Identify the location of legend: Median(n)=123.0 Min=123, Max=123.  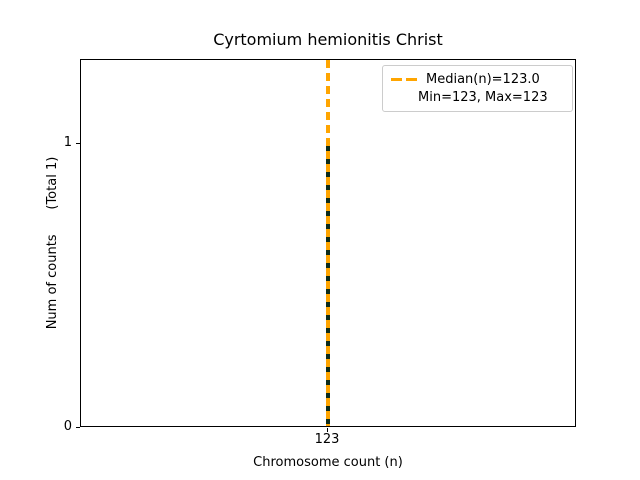
(477, 88).